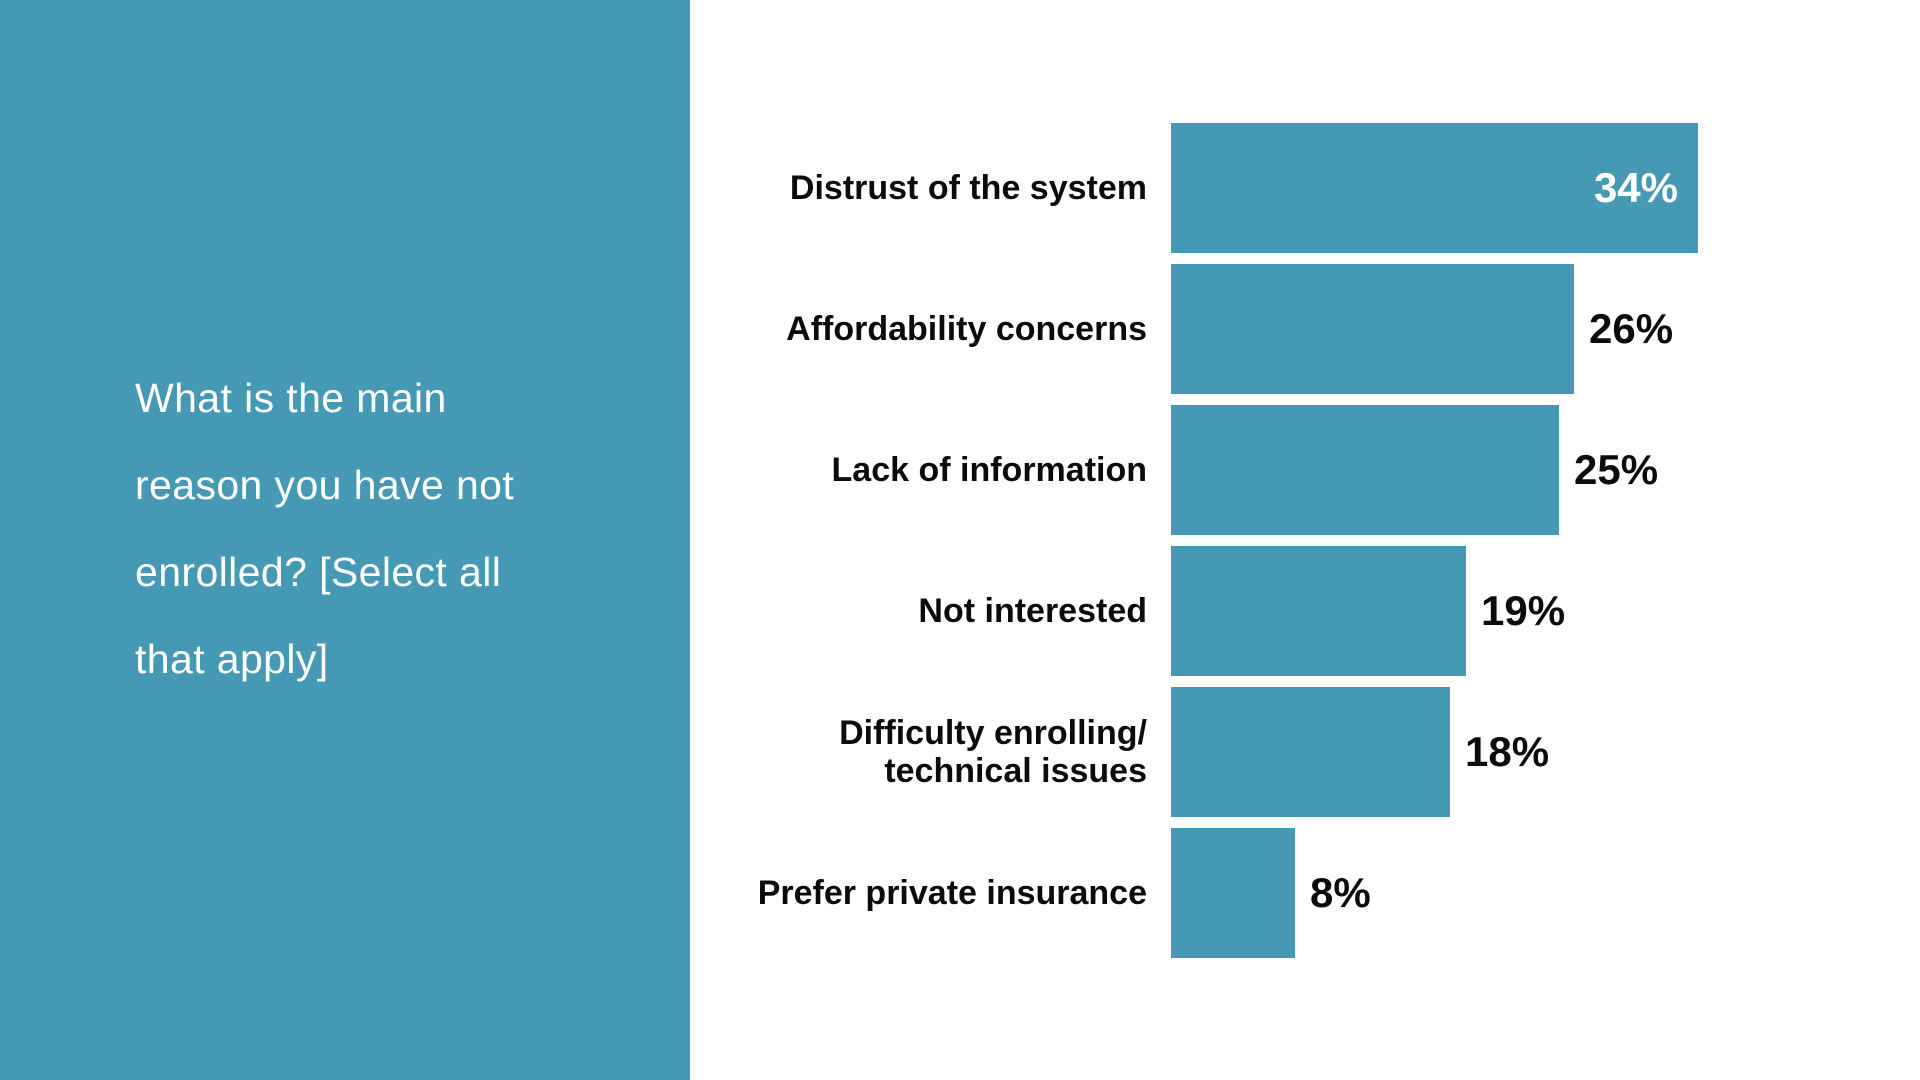 Image resolution: width=1920 pixels, height=1080 pixels. I want to click on bar: 34%, so click(1434, 188).